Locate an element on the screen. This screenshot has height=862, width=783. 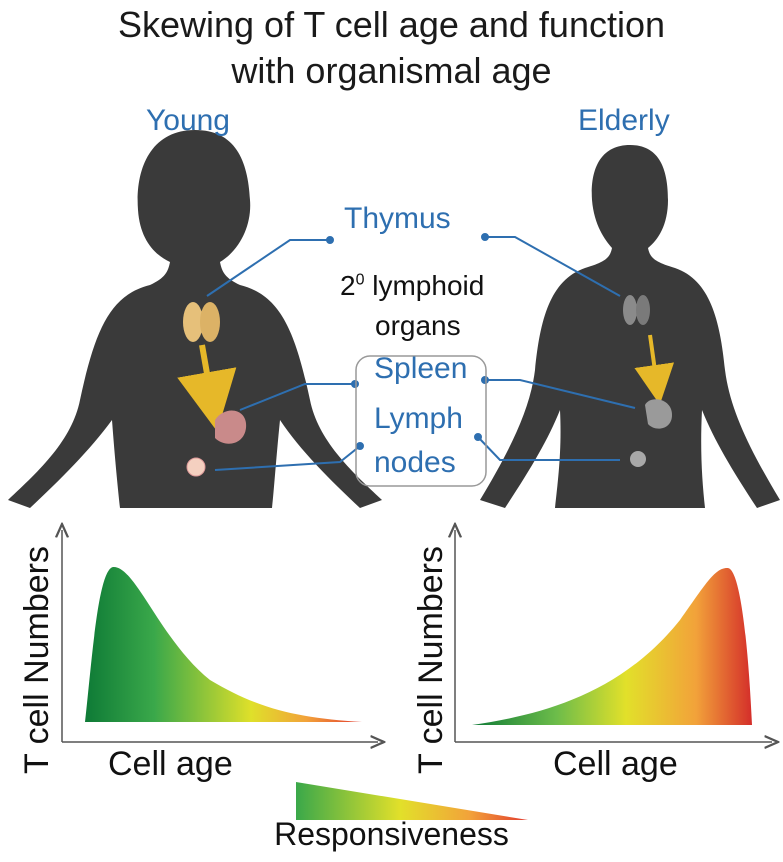
elderly-lymph-node-icon is located at coordinates (638, 459).